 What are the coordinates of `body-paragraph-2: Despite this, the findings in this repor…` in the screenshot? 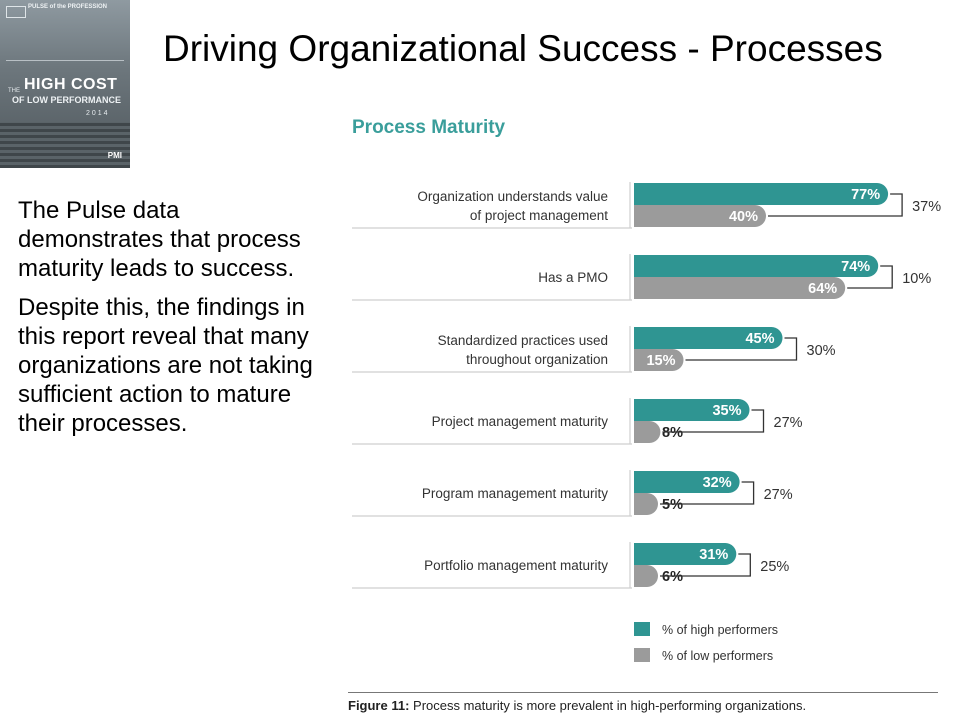 It's located at (165, 365).